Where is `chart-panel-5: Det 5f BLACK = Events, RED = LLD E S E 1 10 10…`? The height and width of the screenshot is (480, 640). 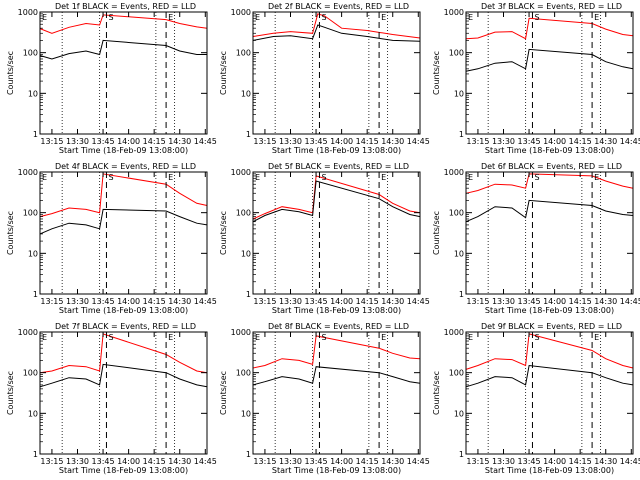 chart-panel-5: Det 5f BLACK = Events, RED = LLD E S E 1 10 10… is located at coordinates (324, 238).